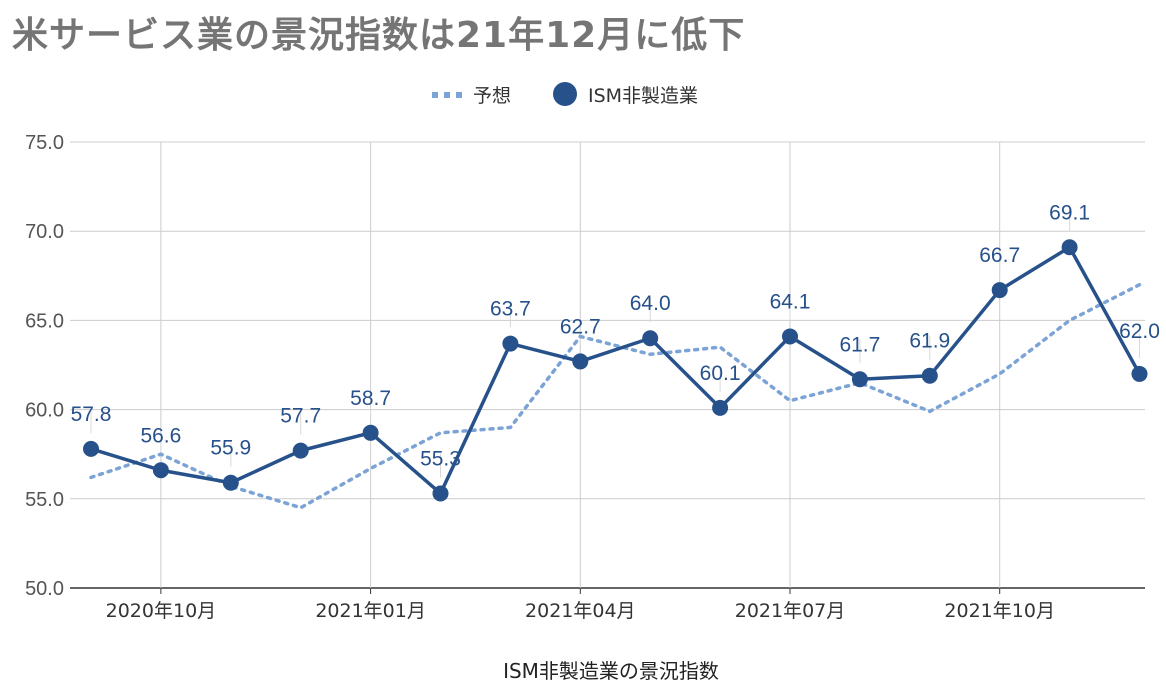 The width and height of the screenshot is (1166, 696). Describe the element at coordinates (643, 96) in the screenshot. I see `legend-ism-label: ISM非製造業` at that location.